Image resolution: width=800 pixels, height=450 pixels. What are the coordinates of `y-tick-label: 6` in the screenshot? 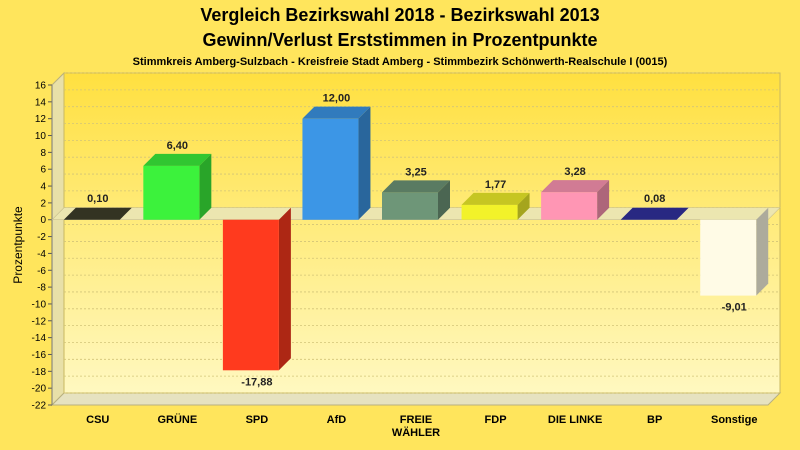 It's located at (43, 170).